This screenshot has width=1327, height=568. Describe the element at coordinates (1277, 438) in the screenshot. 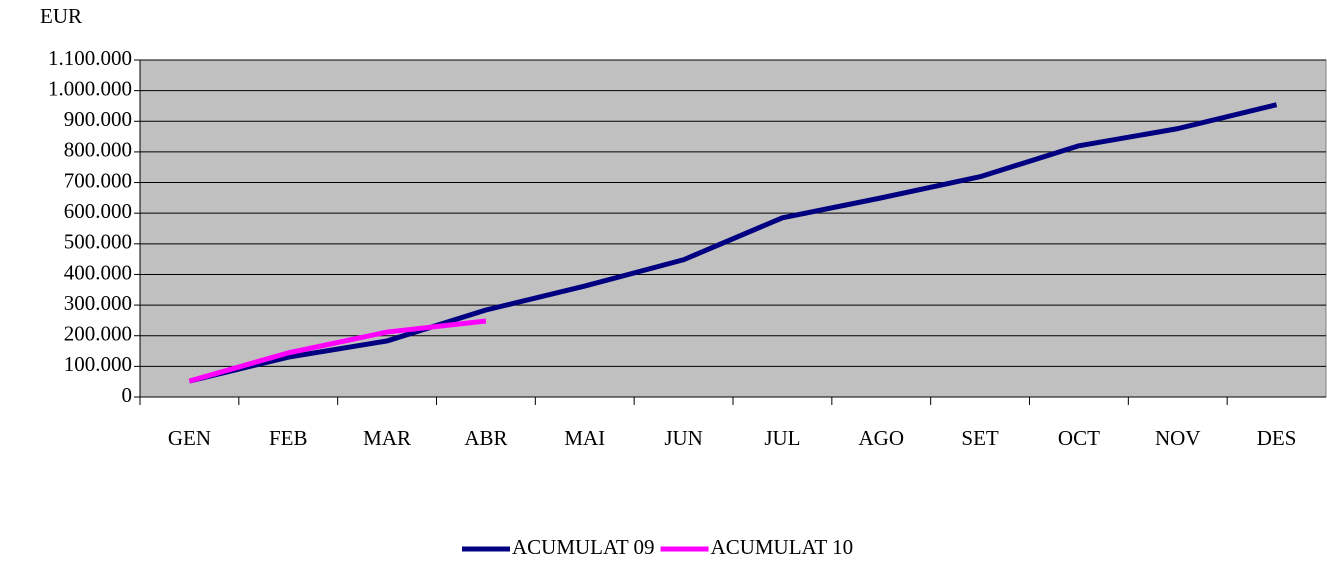

I see `x-tick-label: DES` at that location.